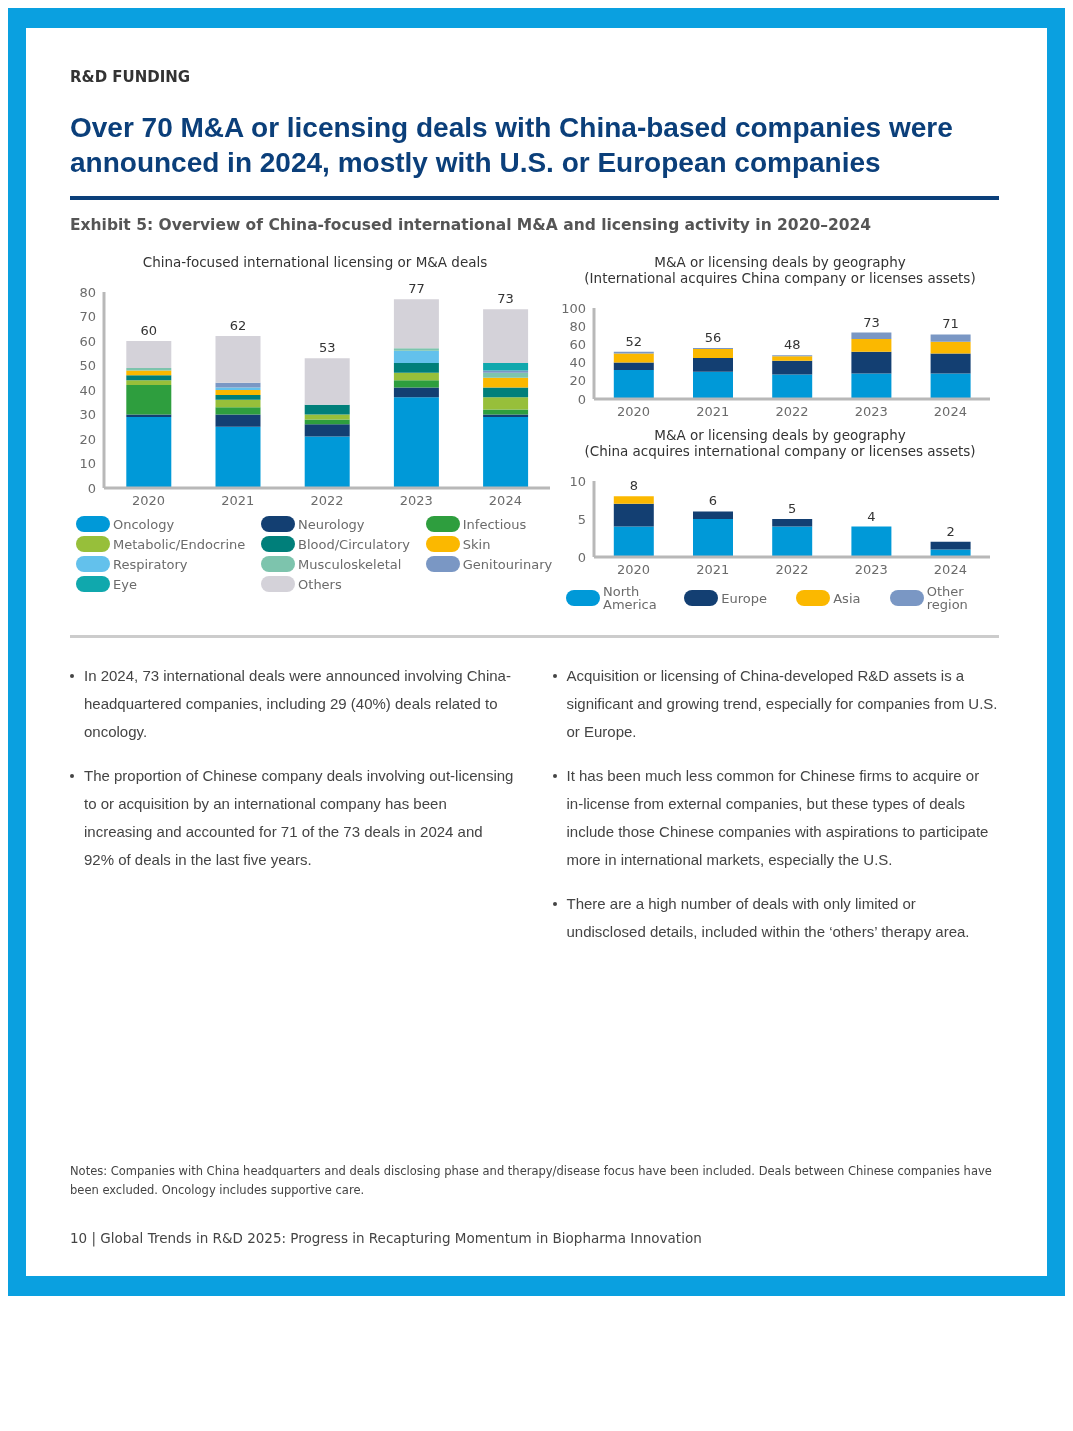  Describe the element at coordinates (581, 519) in the screenshot. I see `y-tick-label: 5` at that location.